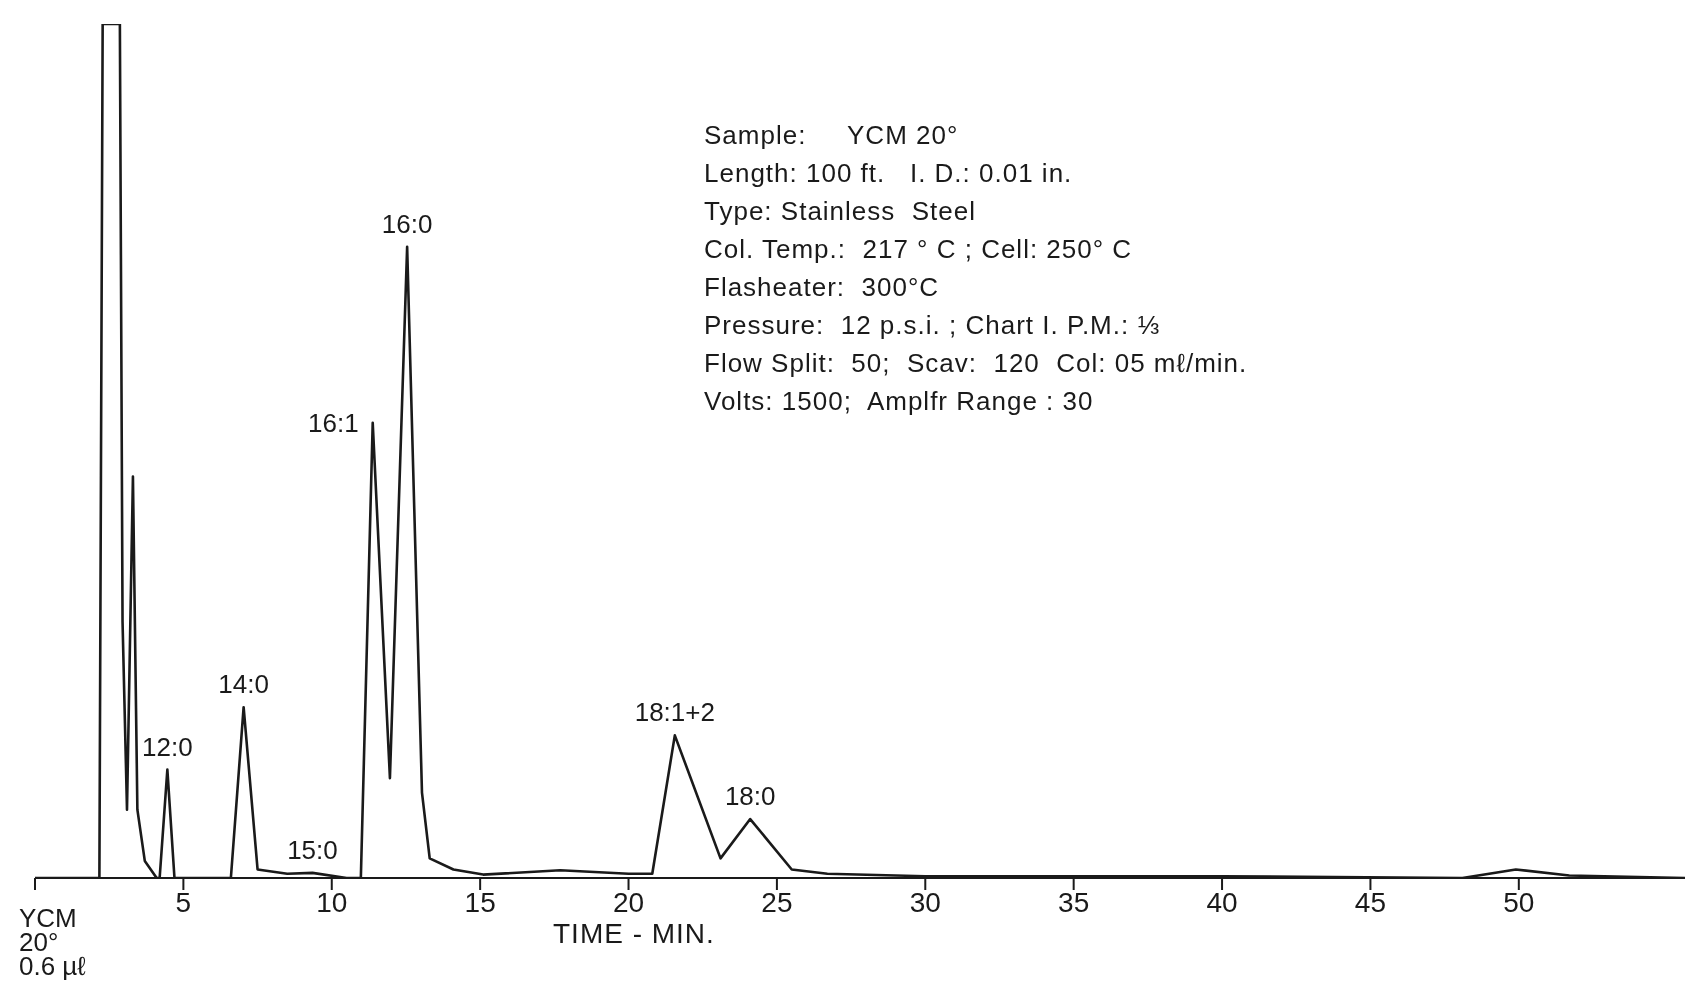 The height and width of the screenshot is (994, 1693). I want to click on x-tick-label: 40, so click(1222, 902).